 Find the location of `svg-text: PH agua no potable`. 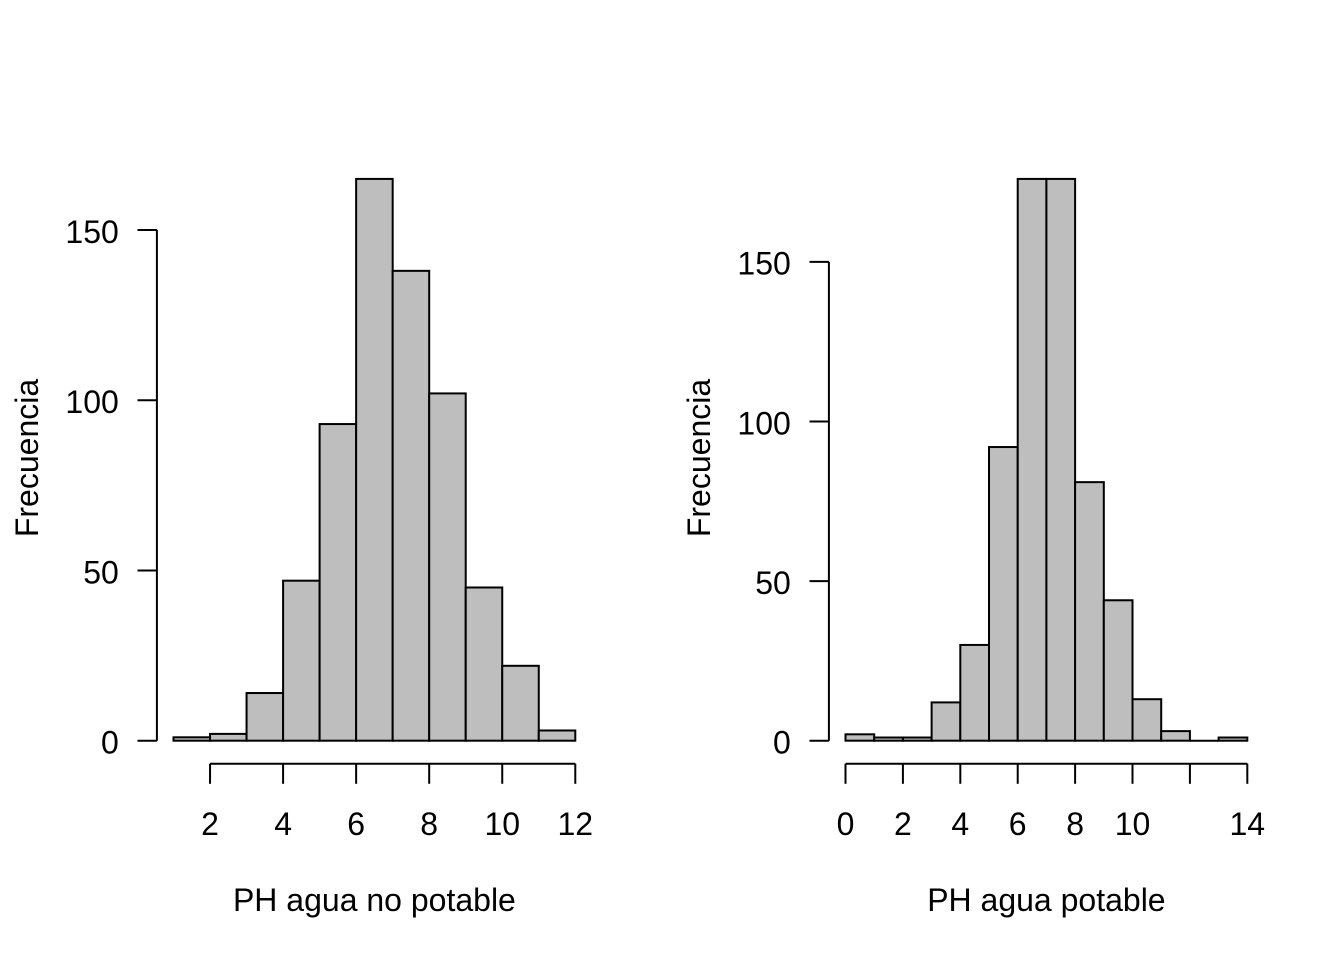

svg-text: PH agua no potable is located at coordinates (374, 900).